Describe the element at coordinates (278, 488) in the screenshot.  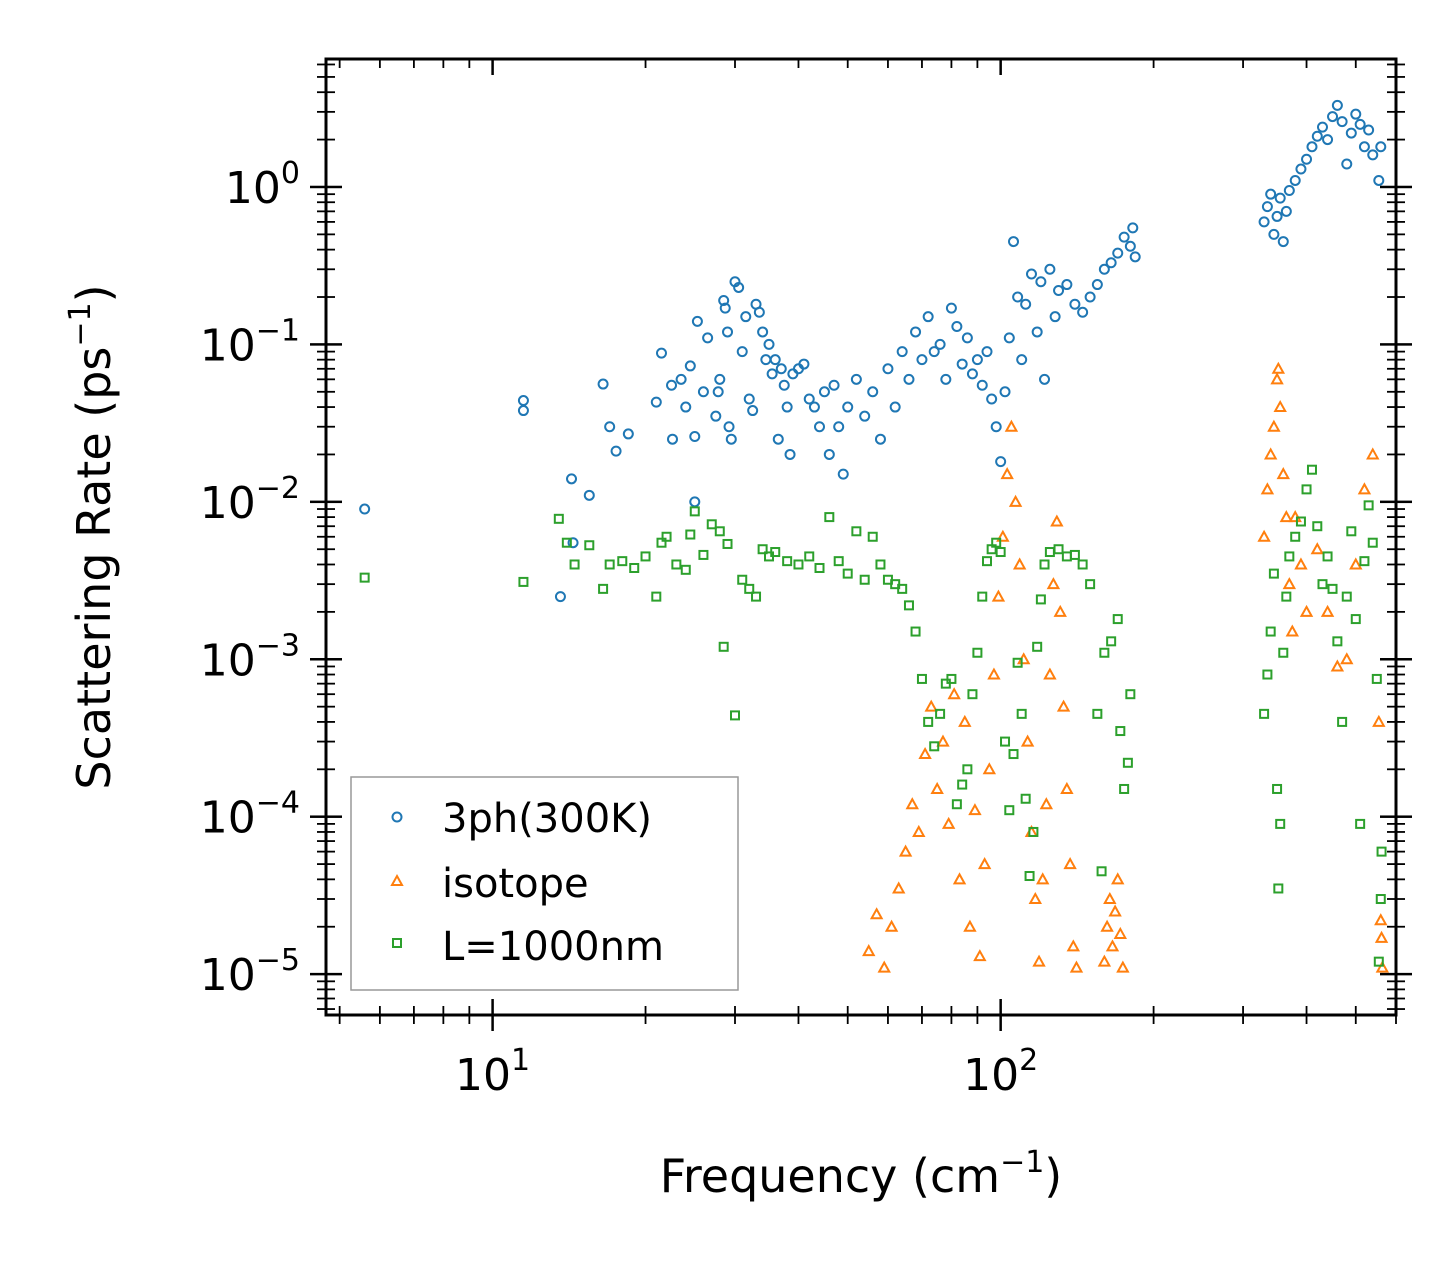
I see `y-tick-label-exp: −2` at that location.